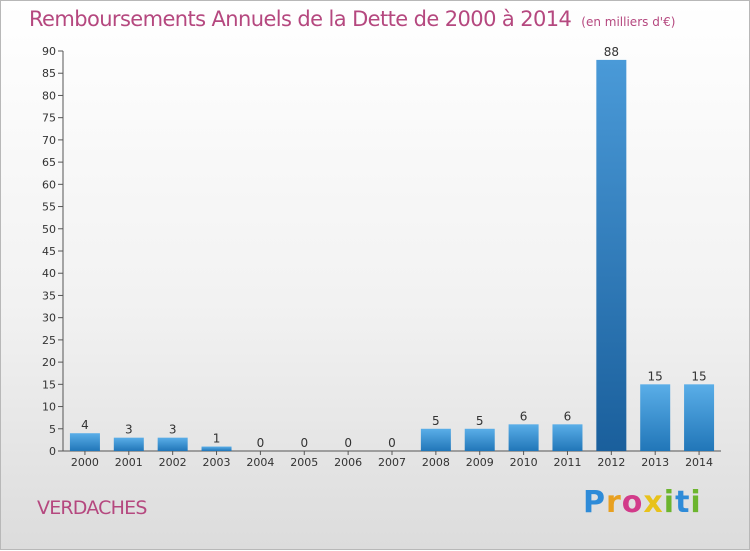 The height and width of the screenshot is (551, 750). Describe the element at coordinates (49, 273) in the screenshot. I see `y-tick-label: 40` at that location.